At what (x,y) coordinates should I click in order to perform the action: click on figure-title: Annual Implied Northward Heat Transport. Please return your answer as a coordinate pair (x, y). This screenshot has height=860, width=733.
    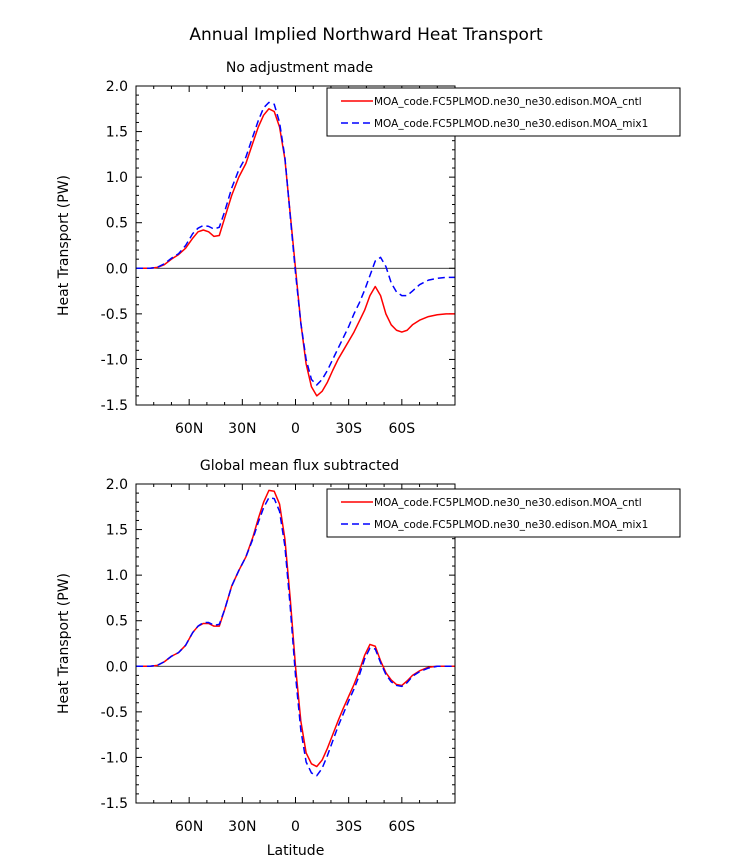
    Looking at the image, I should click on (366, 35).